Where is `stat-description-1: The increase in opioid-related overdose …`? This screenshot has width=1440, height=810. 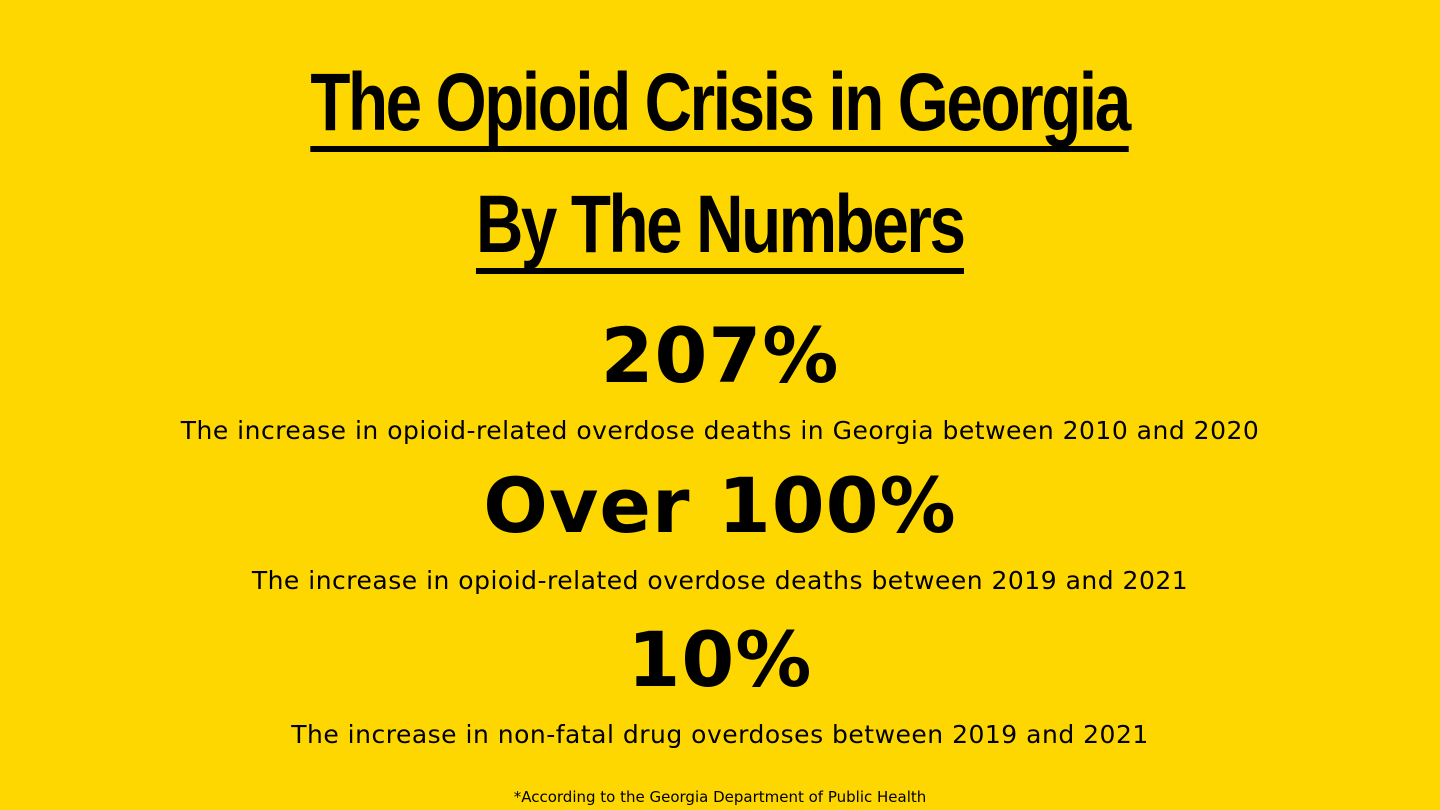
stat-description-1: The increase in opioid-related overdose … is located at coordinates (720, 430).